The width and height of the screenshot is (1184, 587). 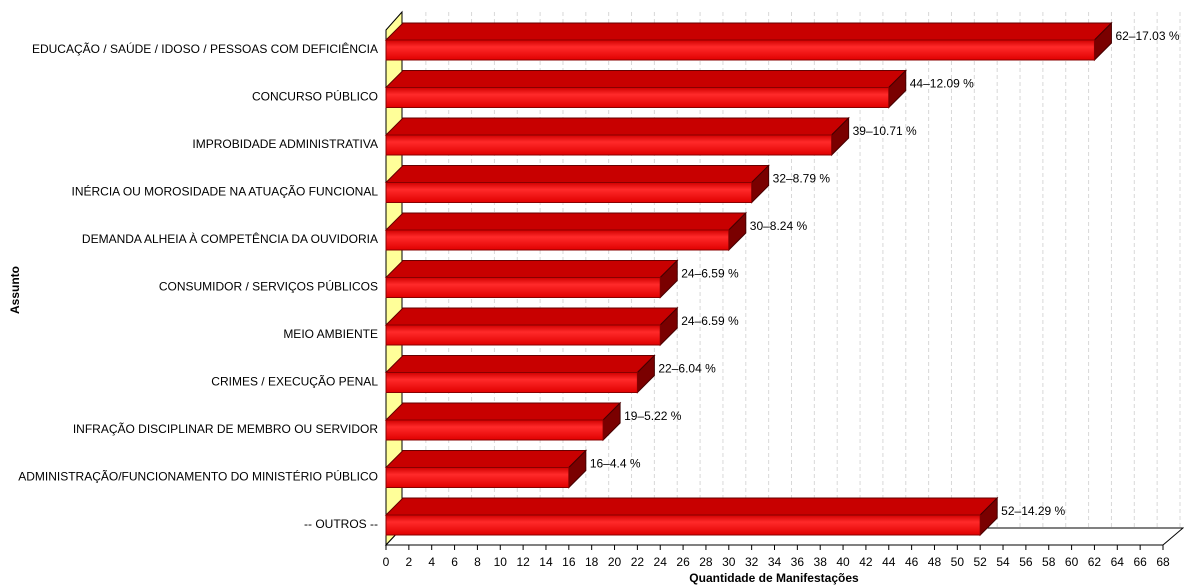 I want to click on x-tick-label: 4, so click(x=431, y=562).